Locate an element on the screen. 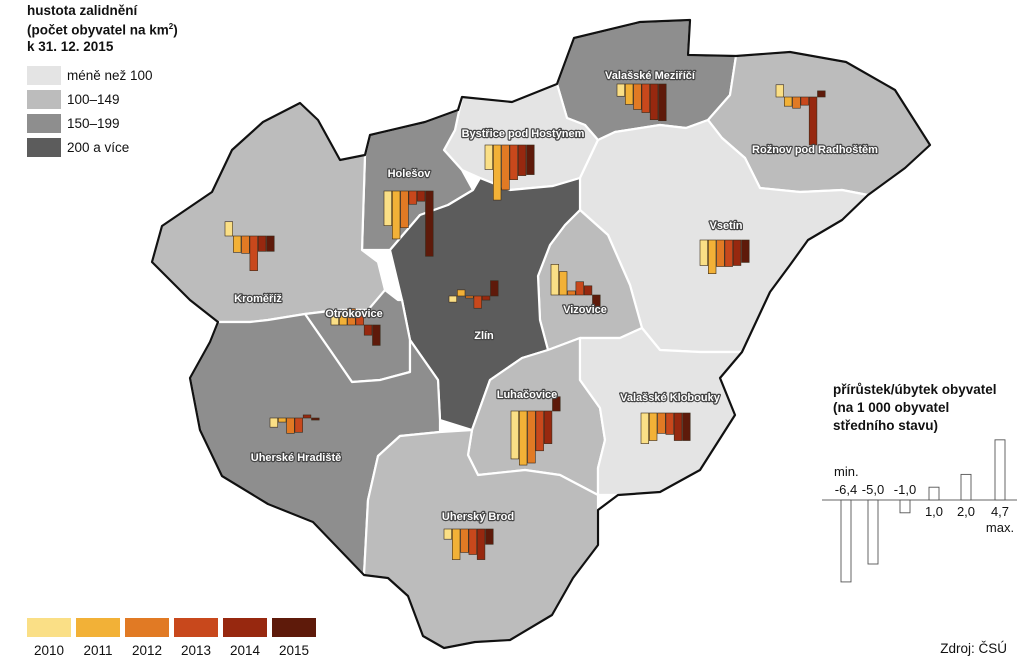  year-item-2011: 2011 is located at coordinates (98, 638).